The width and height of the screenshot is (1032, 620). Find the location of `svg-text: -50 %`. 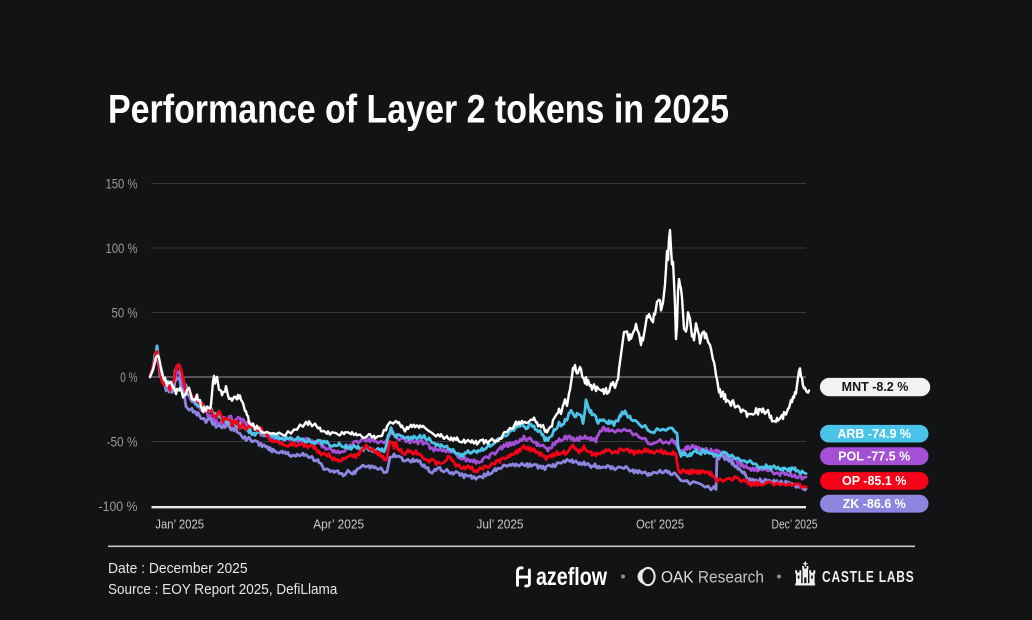

svg-text: -50 % is located at coordinates (122, 441).